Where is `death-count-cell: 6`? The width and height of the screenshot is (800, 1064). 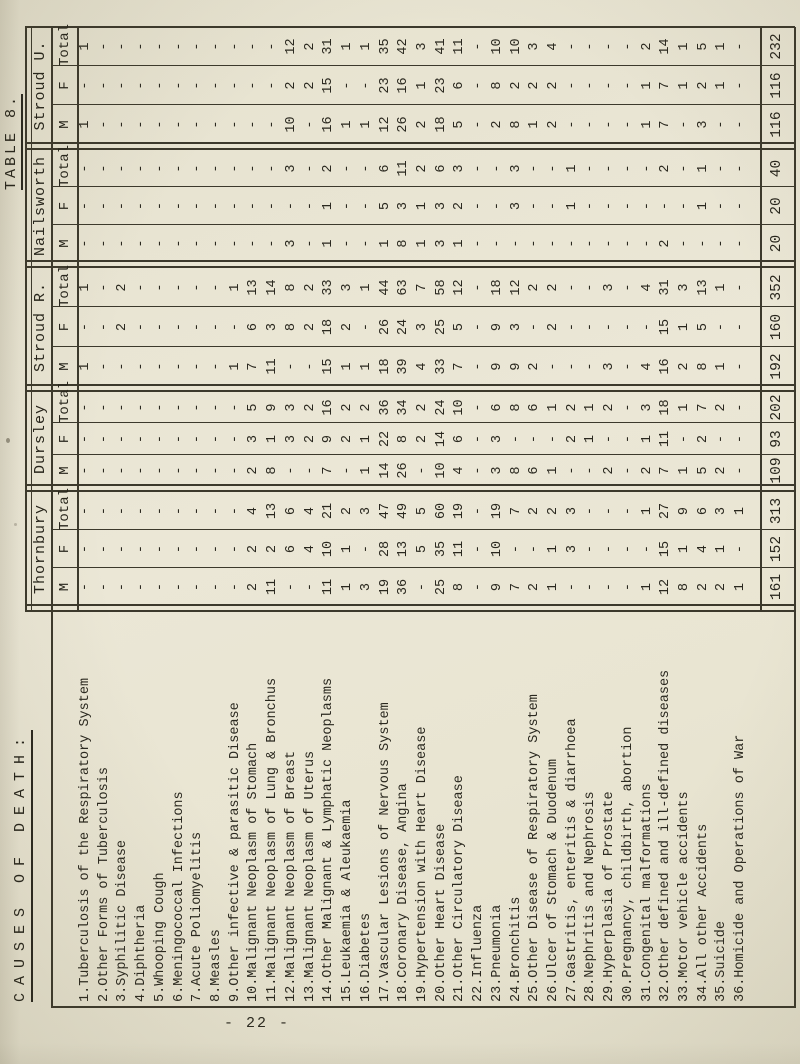
death-count-cell: 6 is located at coordinates (385, 168).